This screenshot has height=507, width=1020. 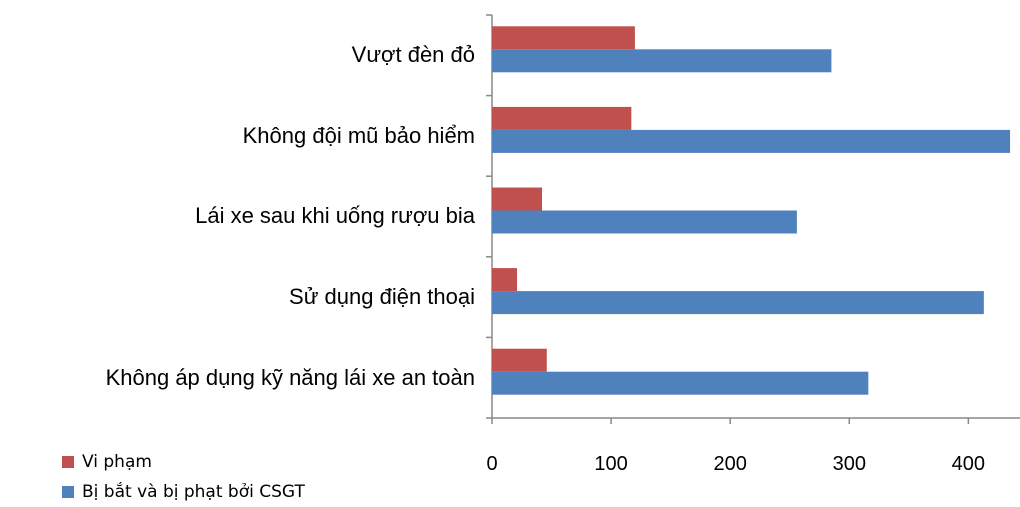 I want to click on x-tick-label: 200, so click(x=729, y=464).